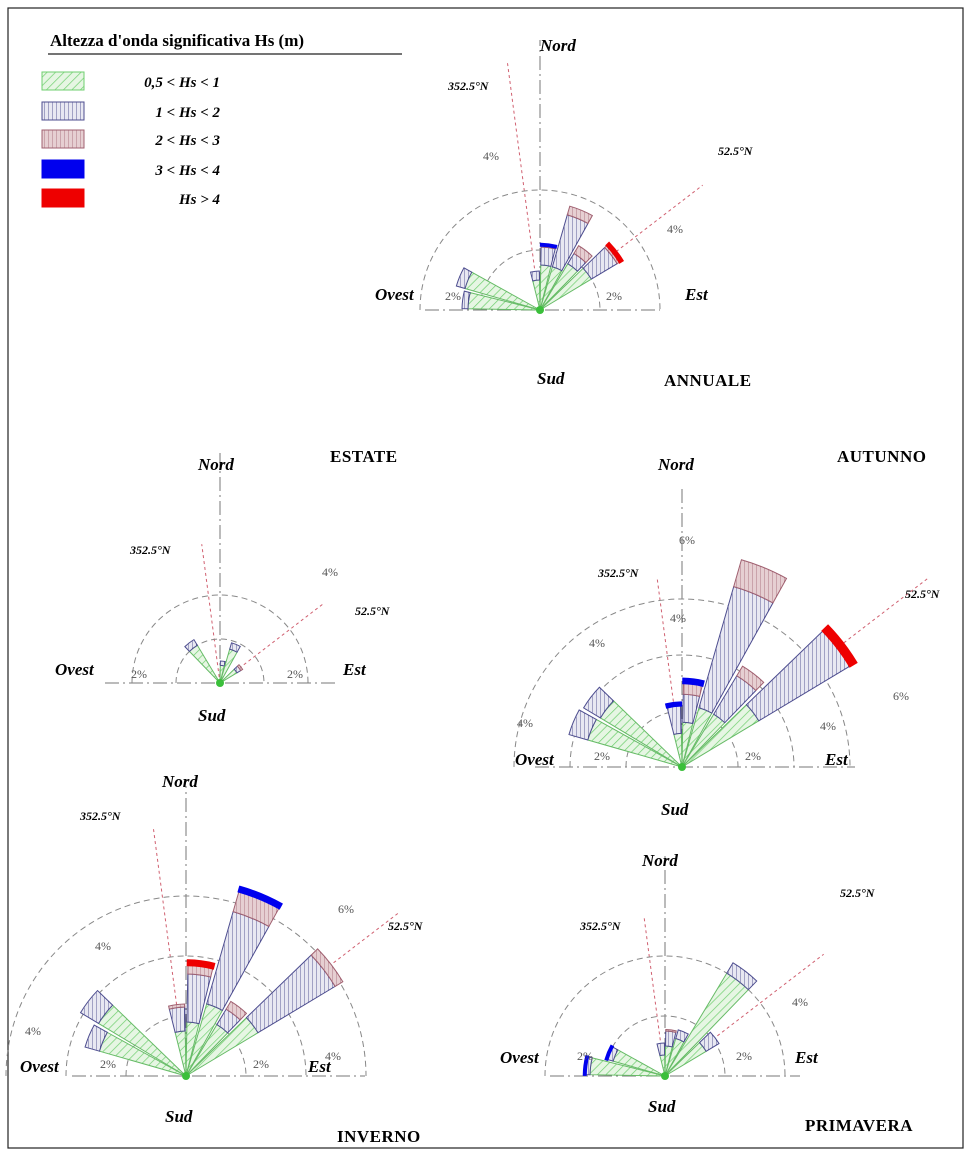 This screenshot has height=1159, width=971. I want to click on legend-label-3: 3 < Hs < 4, so click(187, 171).